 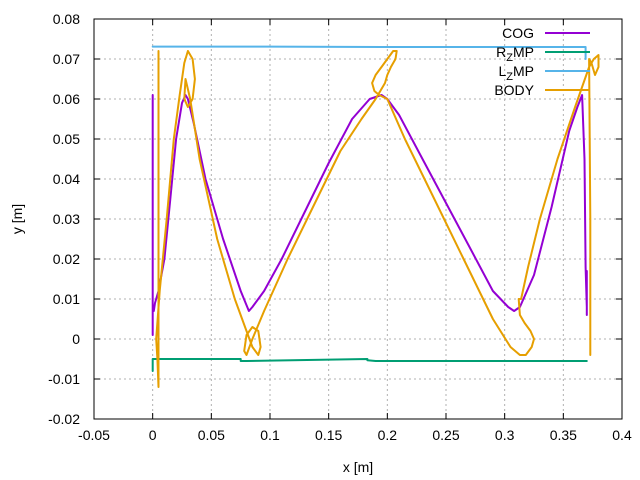 I want to click on y-tick-label: -0.01, so click(x=64, y=379).